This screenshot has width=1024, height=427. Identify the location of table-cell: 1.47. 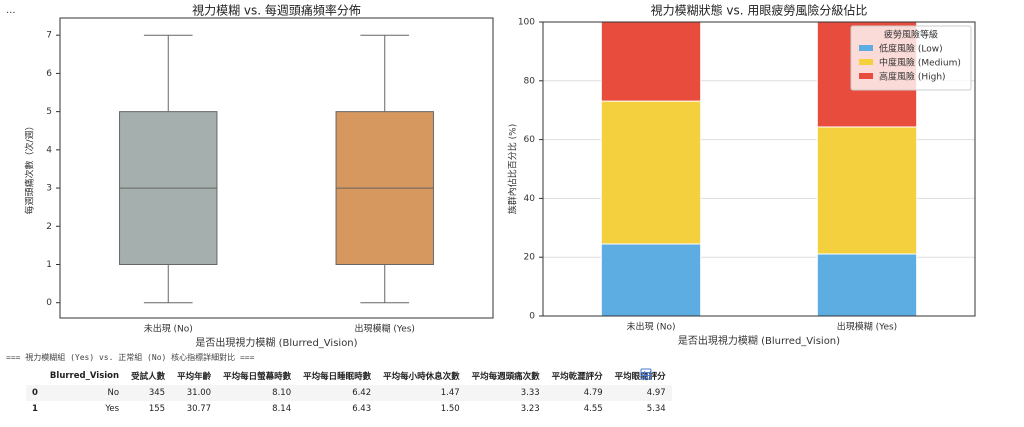
(450, 393).